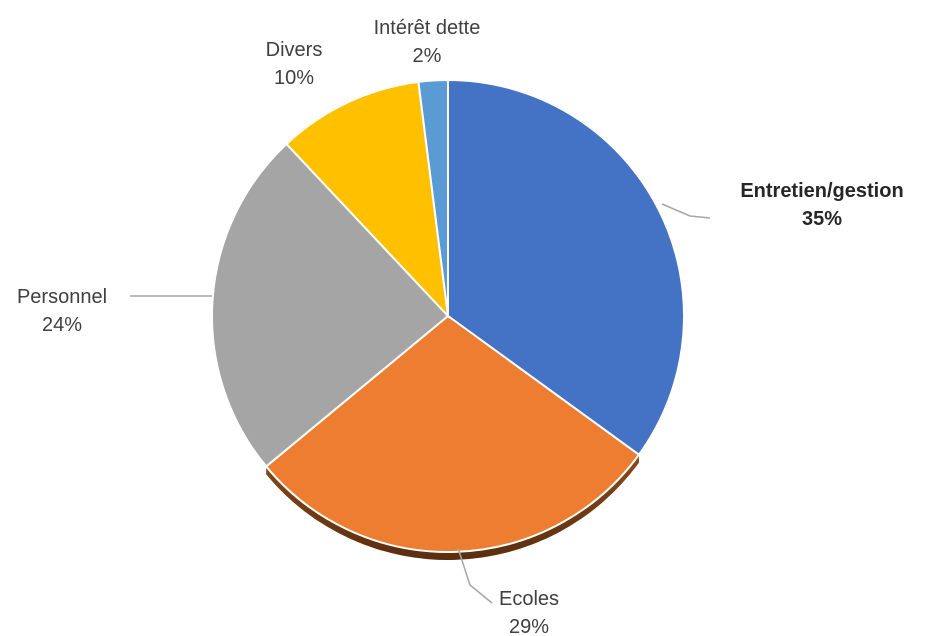  I want to click on slice-depth-ecoles, so click(452, 507).